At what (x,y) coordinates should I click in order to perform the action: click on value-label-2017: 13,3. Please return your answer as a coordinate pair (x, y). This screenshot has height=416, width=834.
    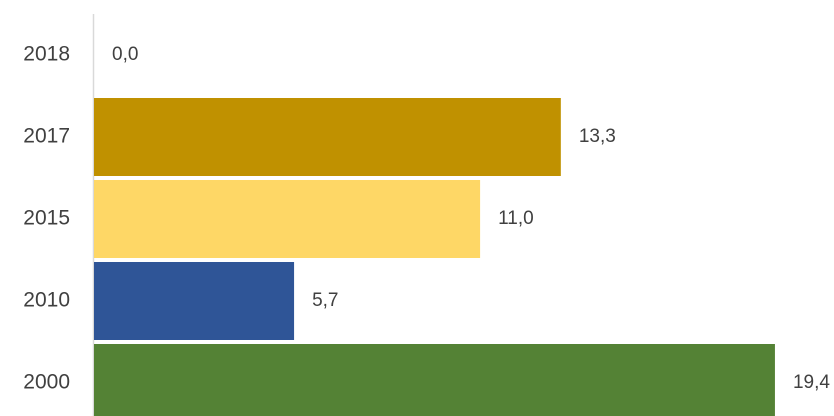
    Looking at the image, I should click on (597, 136).